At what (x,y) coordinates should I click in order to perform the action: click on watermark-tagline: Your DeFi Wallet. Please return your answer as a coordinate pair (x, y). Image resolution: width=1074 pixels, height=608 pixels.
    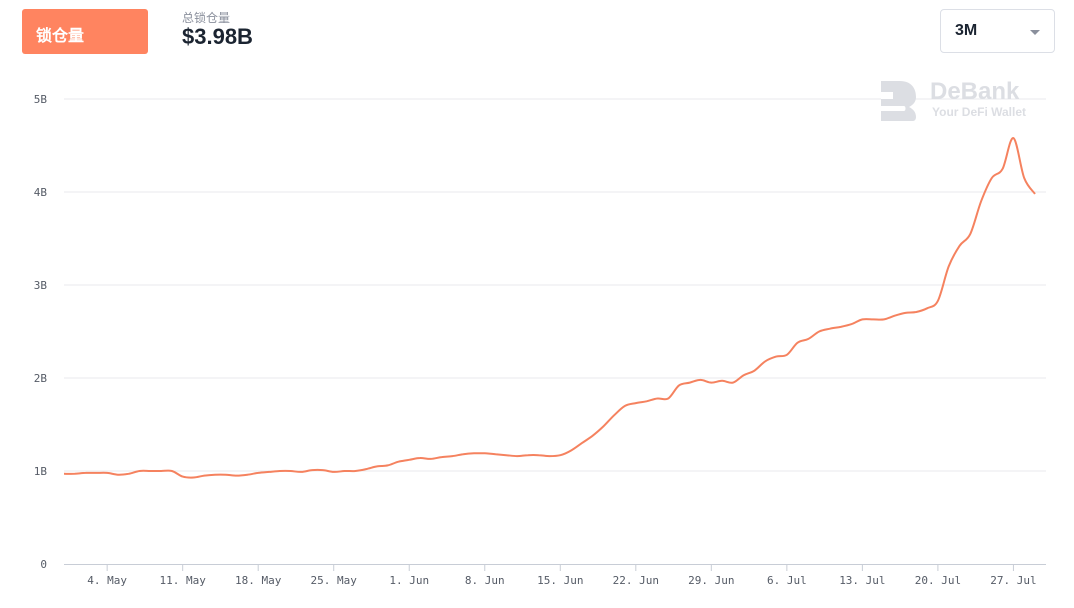
    Looking at the image, I should click on (979, 112).